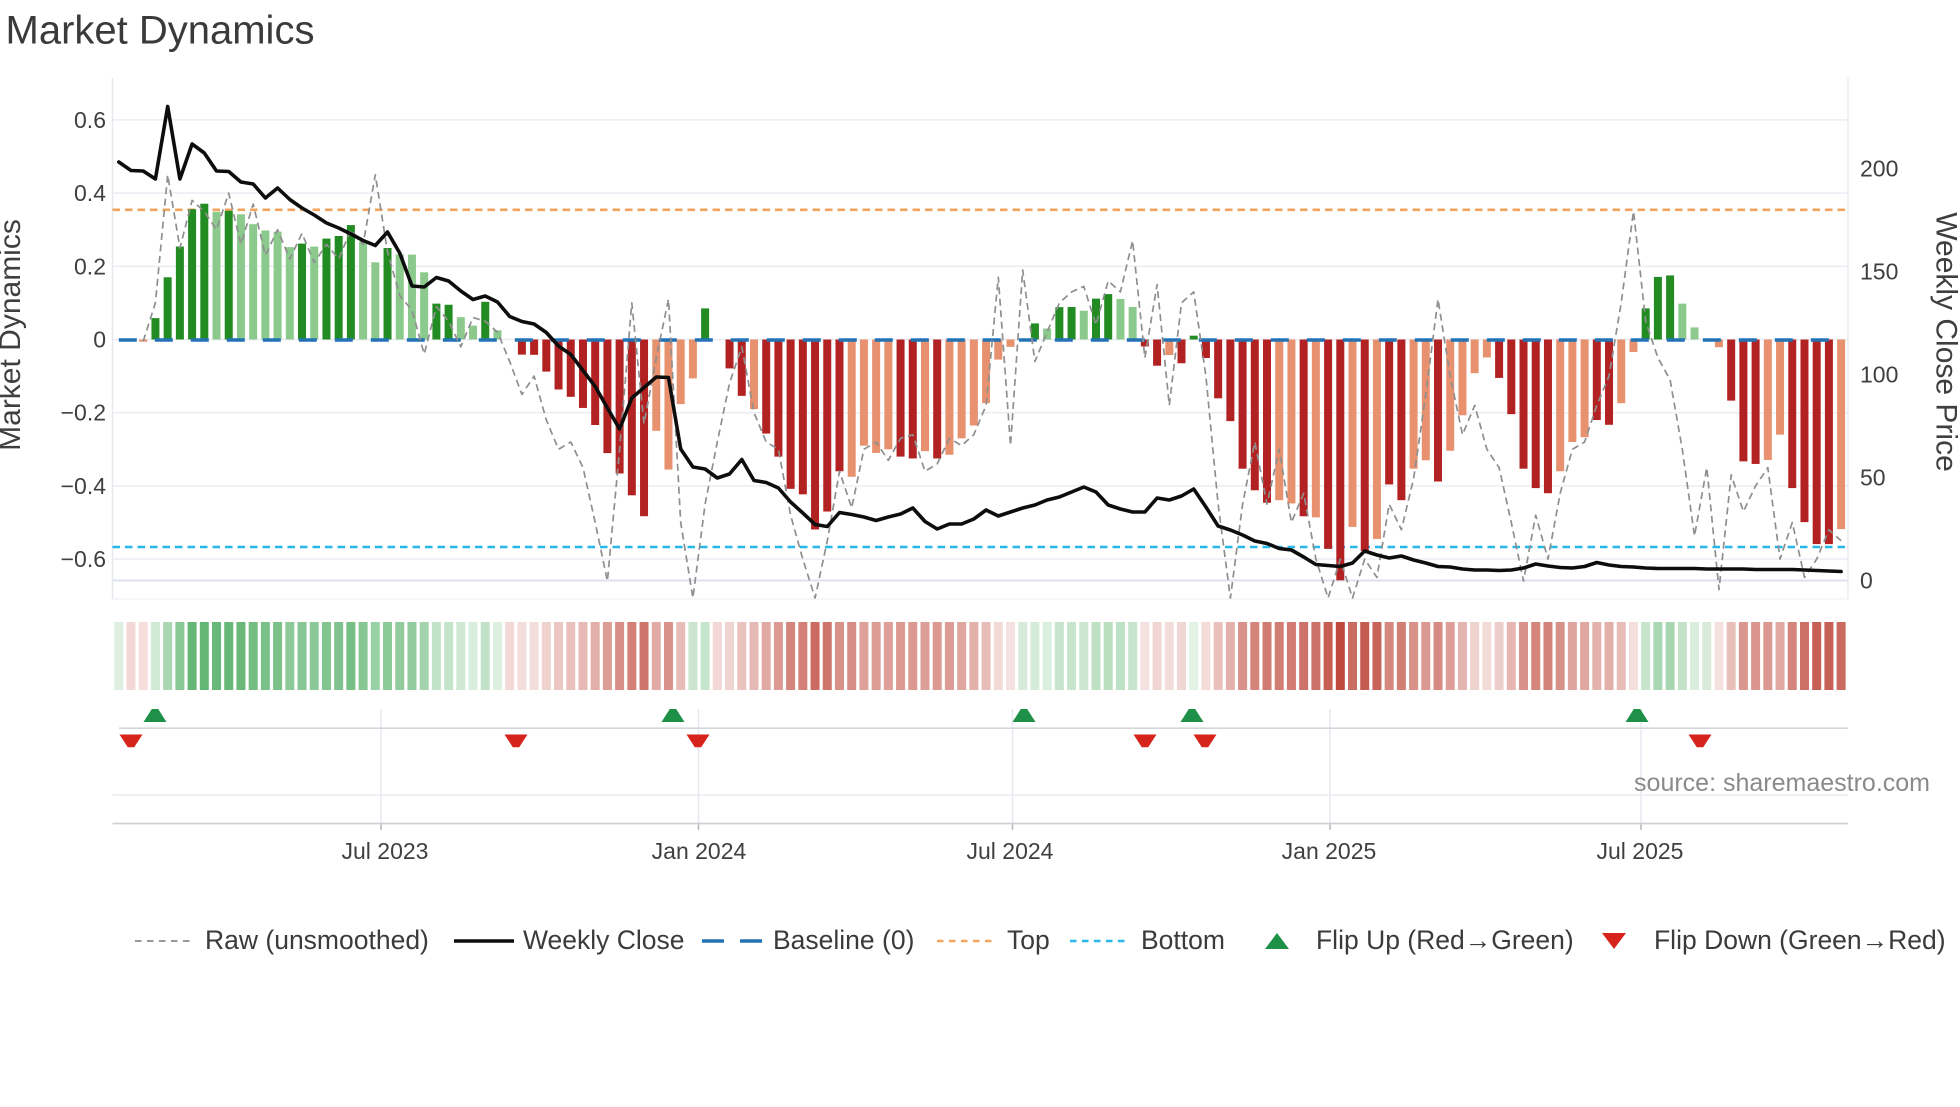  Describe the element at coordinates (604, 940) in the screenshot. I see `svg-text: Weekly Close` at that location.